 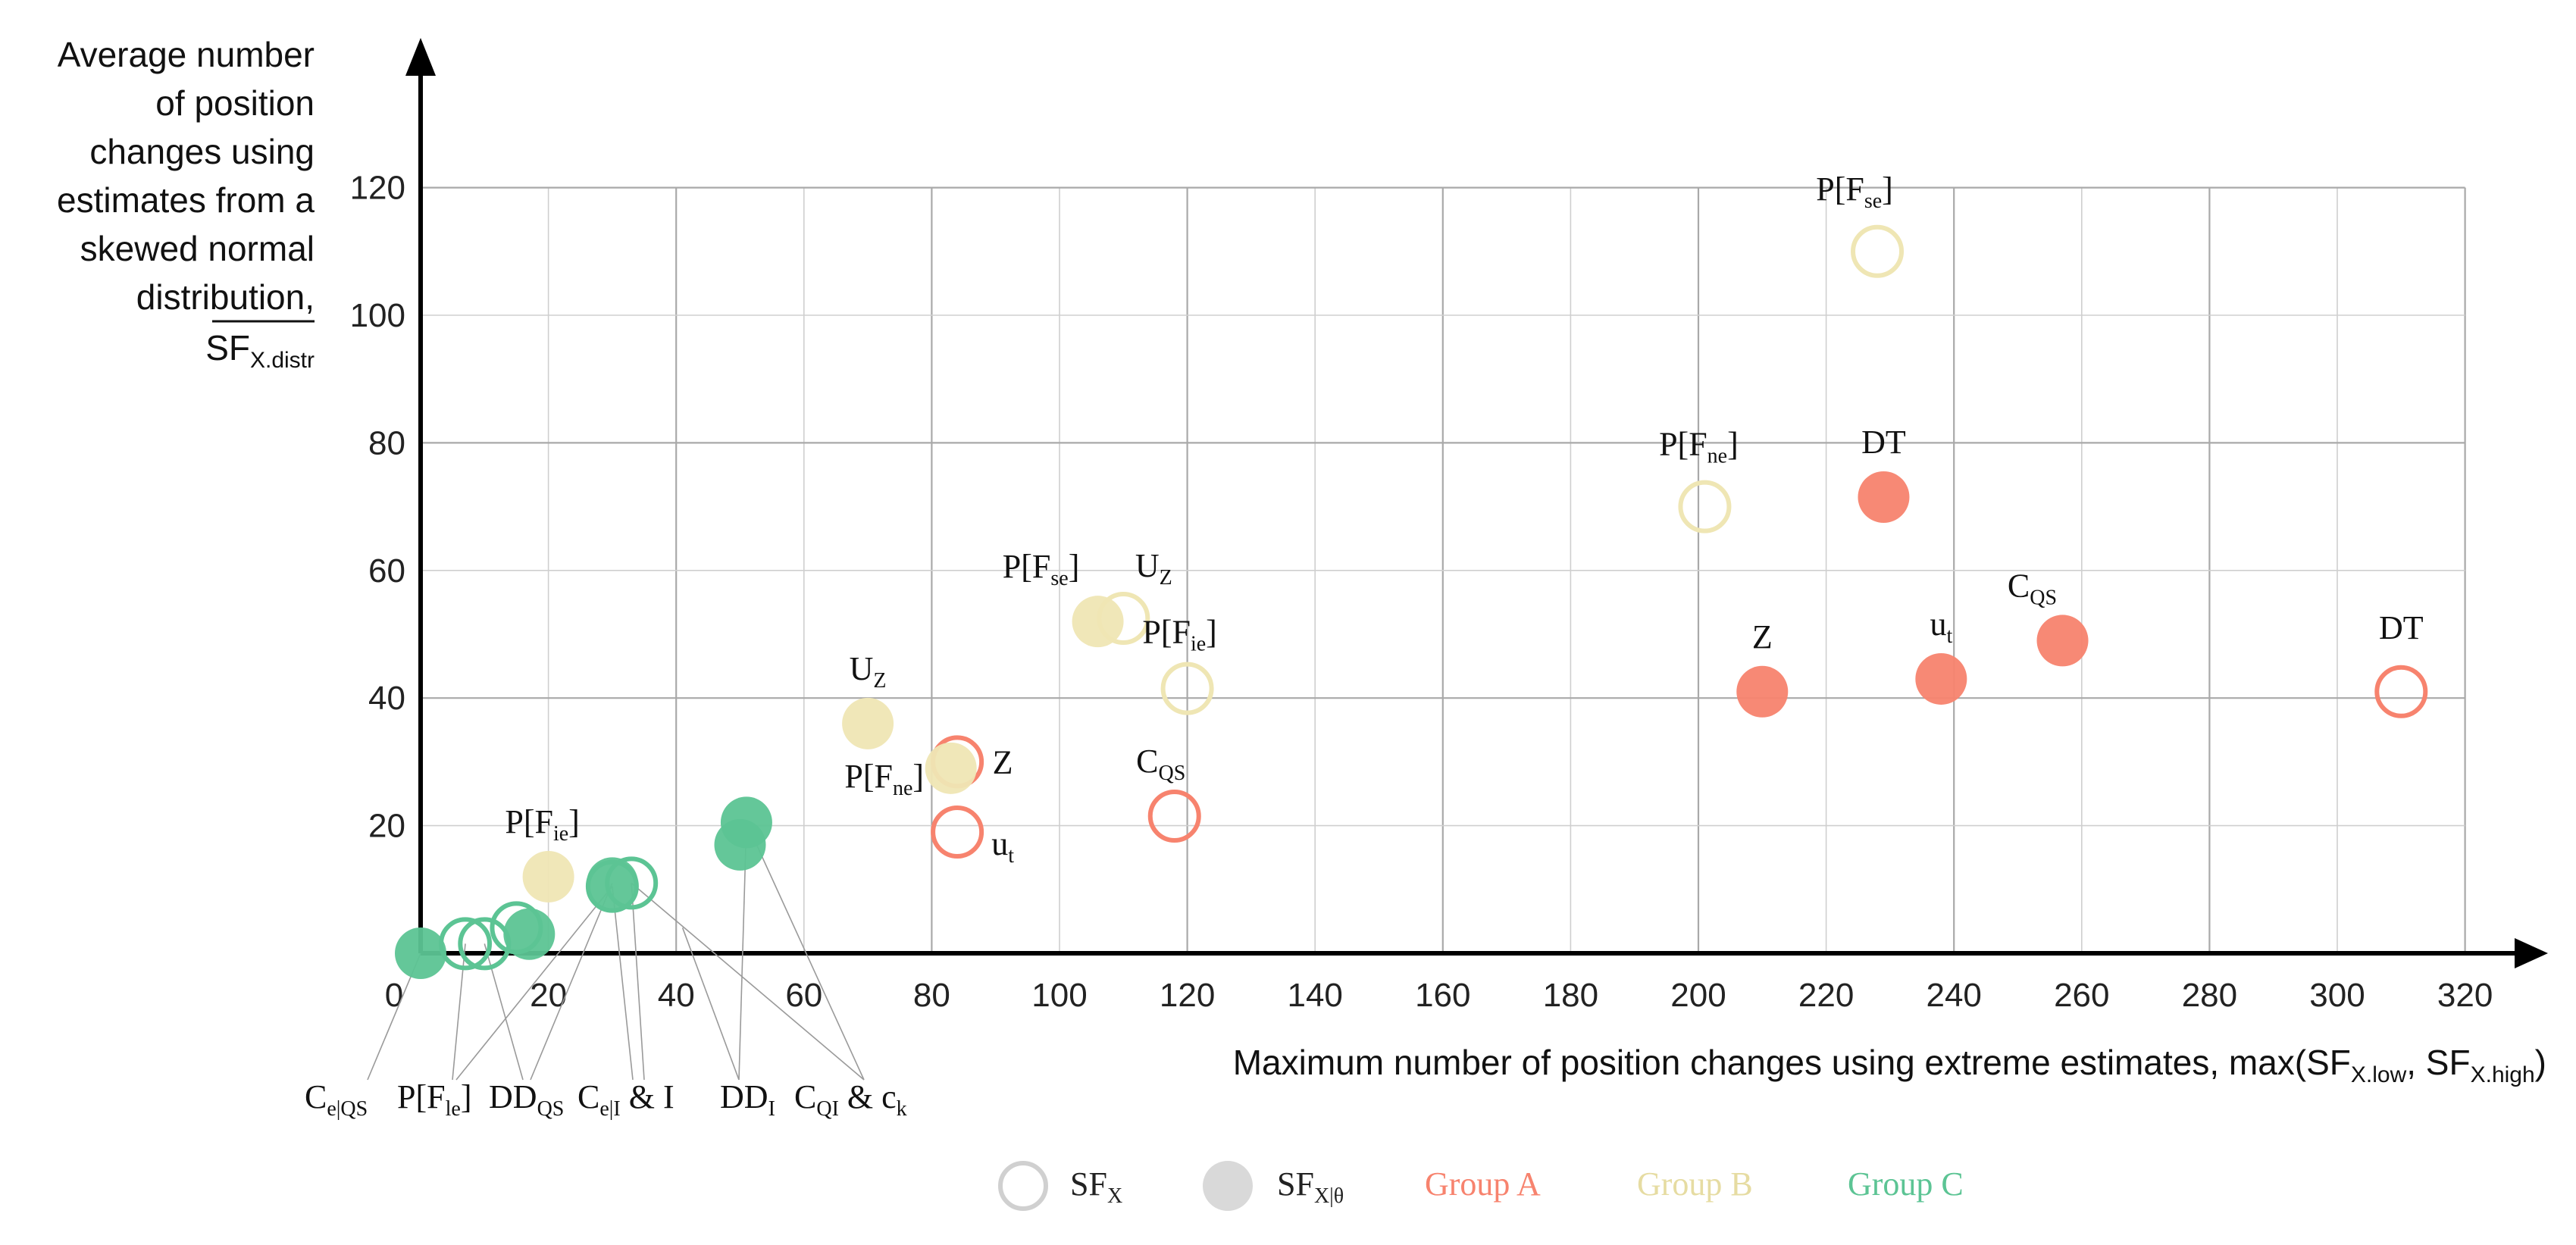 What do you see at coordinates (420, 57) in the screenshot?
I see `y-axis-arrow` at bounding box center [420, 57].